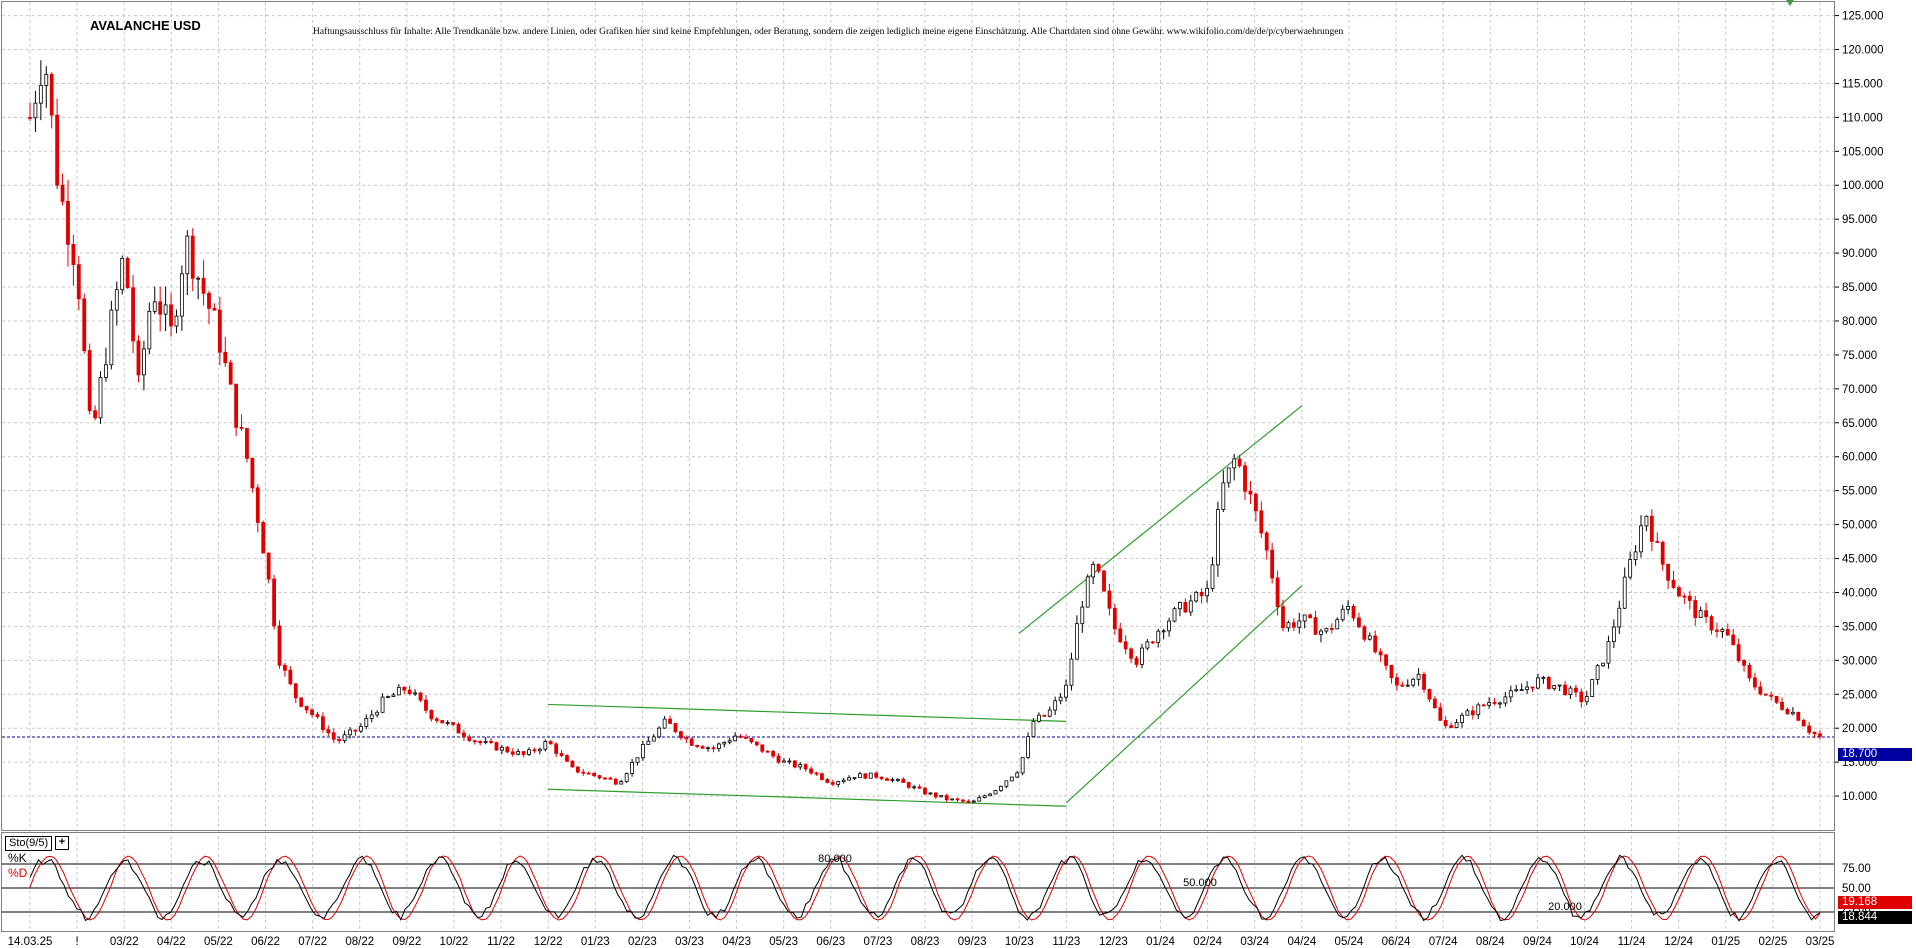  What do you see at coordinates (454, 942) in the screenshot?
I see `x-tick-label: 10/22` at bounding box center [454, 942].